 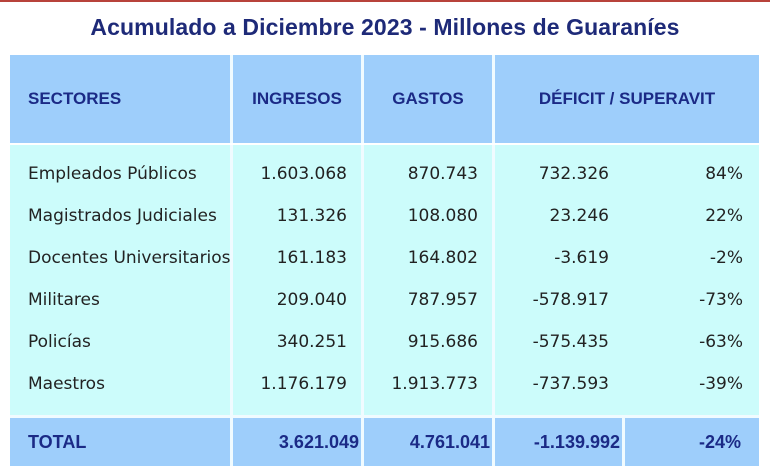 What do you see at coordinates (121, 384) in the screenshot?
I see `cell-sector: Maestros` at bounding box center [121, 384].